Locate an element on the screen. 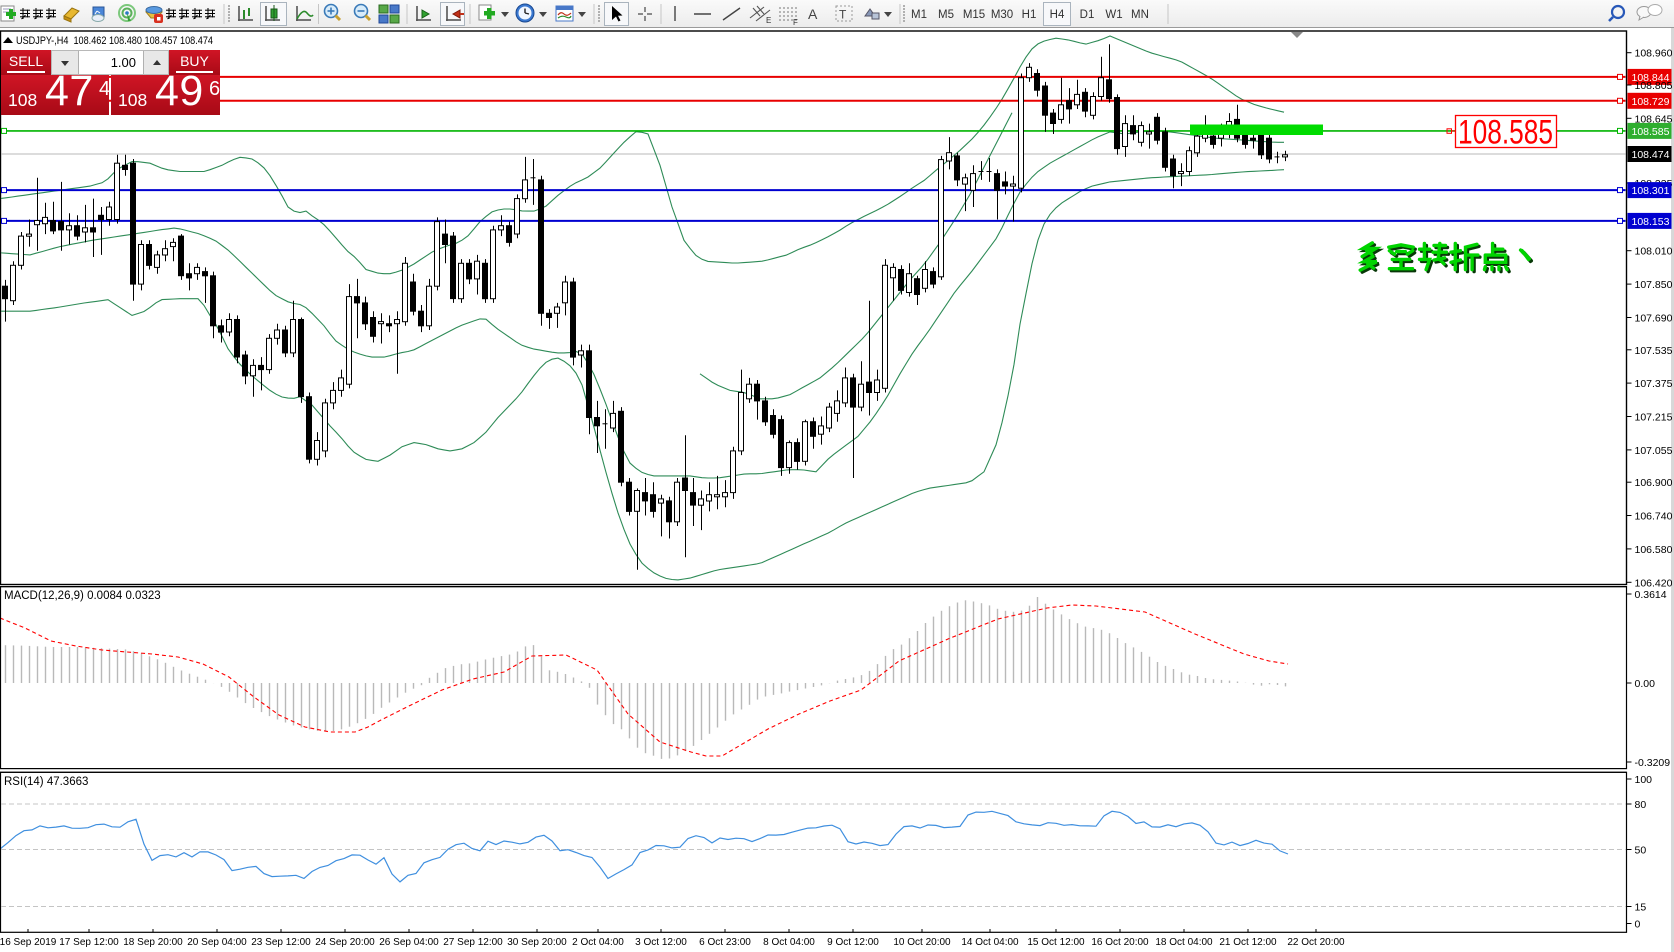 Image resolution: width=1674 pixels, height=952 pixels. svg-text: 108.729 is located at coordinates (1651, 102).